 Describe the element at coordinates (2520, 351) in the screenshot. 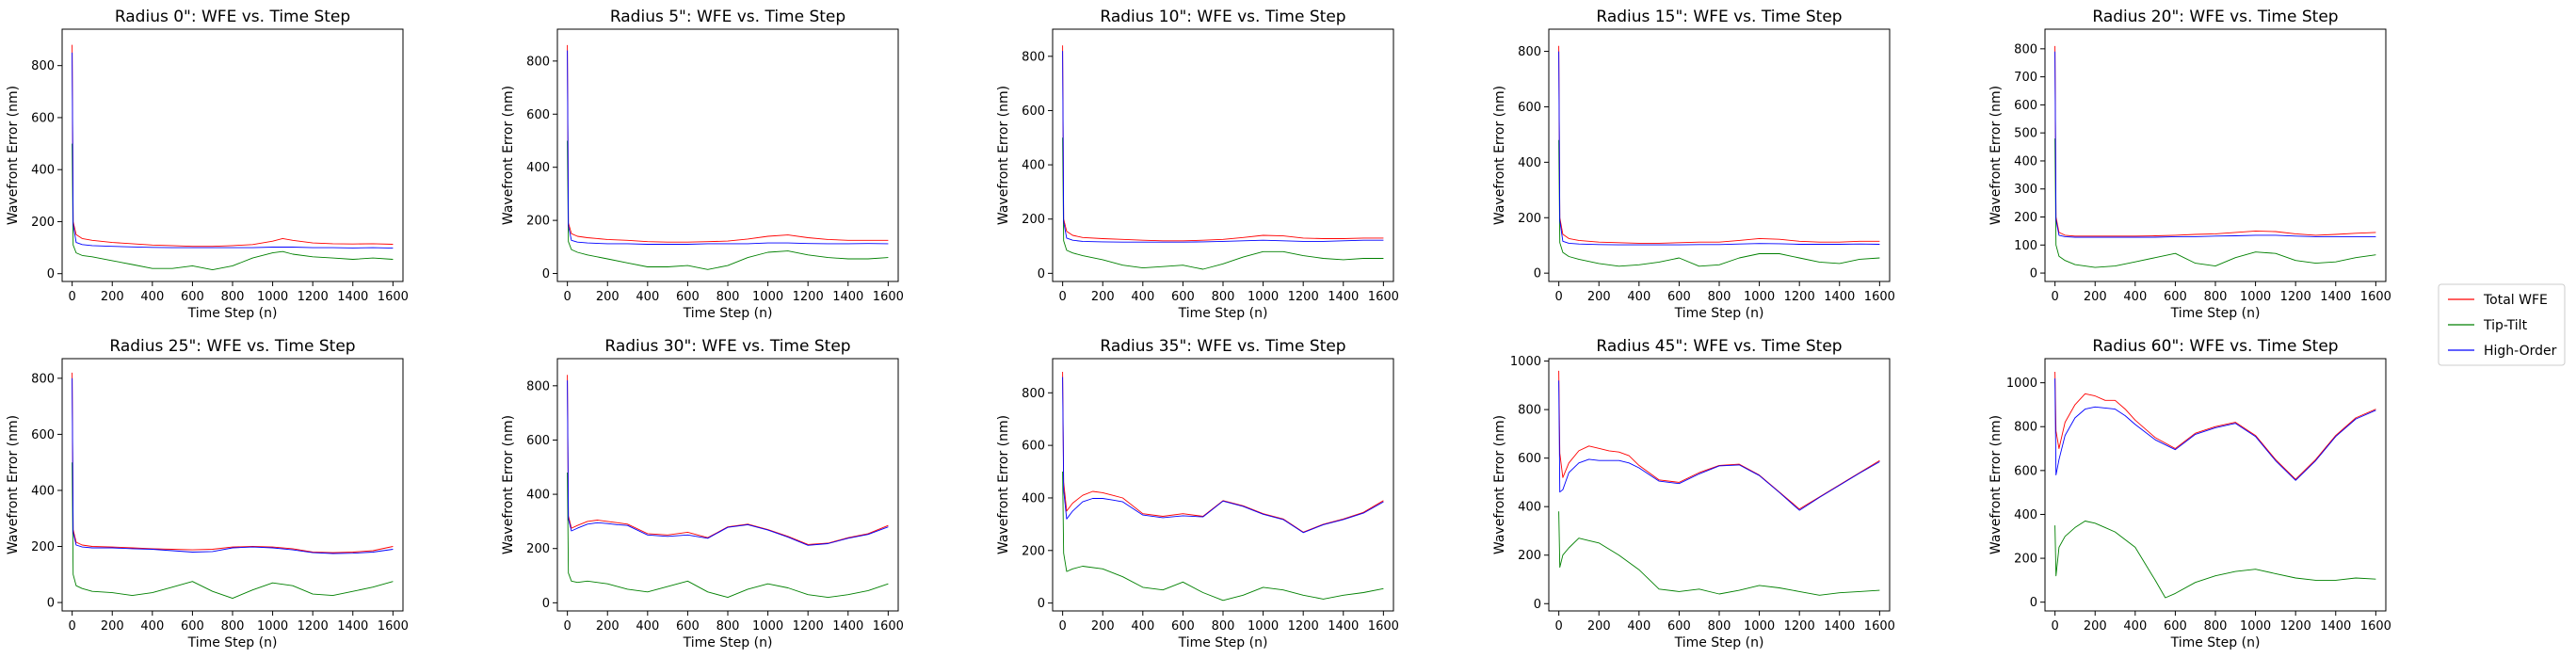

I see `legend-label-high-order: High-Order` at that location.